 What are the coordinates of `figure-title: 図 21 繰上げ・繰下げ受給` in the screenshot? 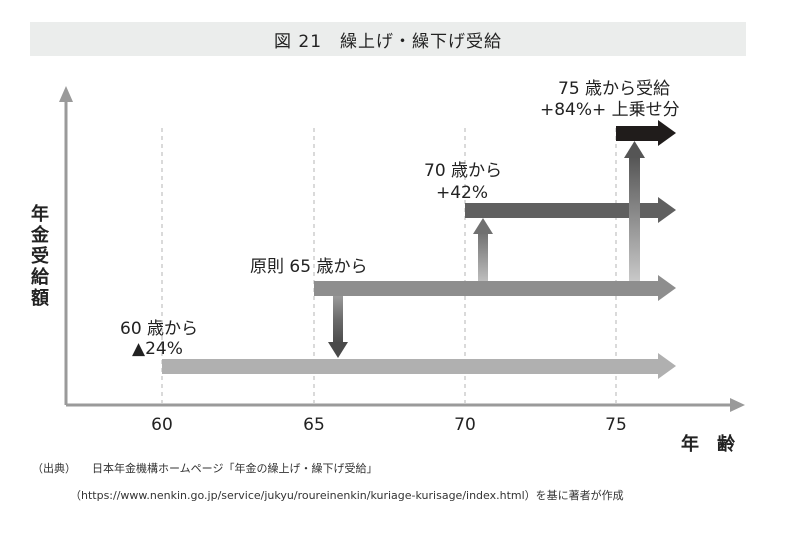 It's located at (388, 41).